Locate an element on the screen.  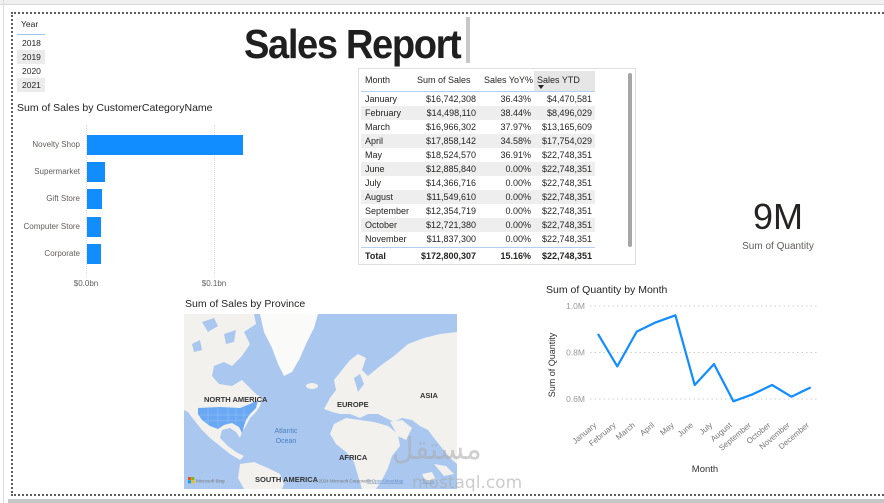
slicer-item-2020: 2020 is located at coordinates (31, 71).